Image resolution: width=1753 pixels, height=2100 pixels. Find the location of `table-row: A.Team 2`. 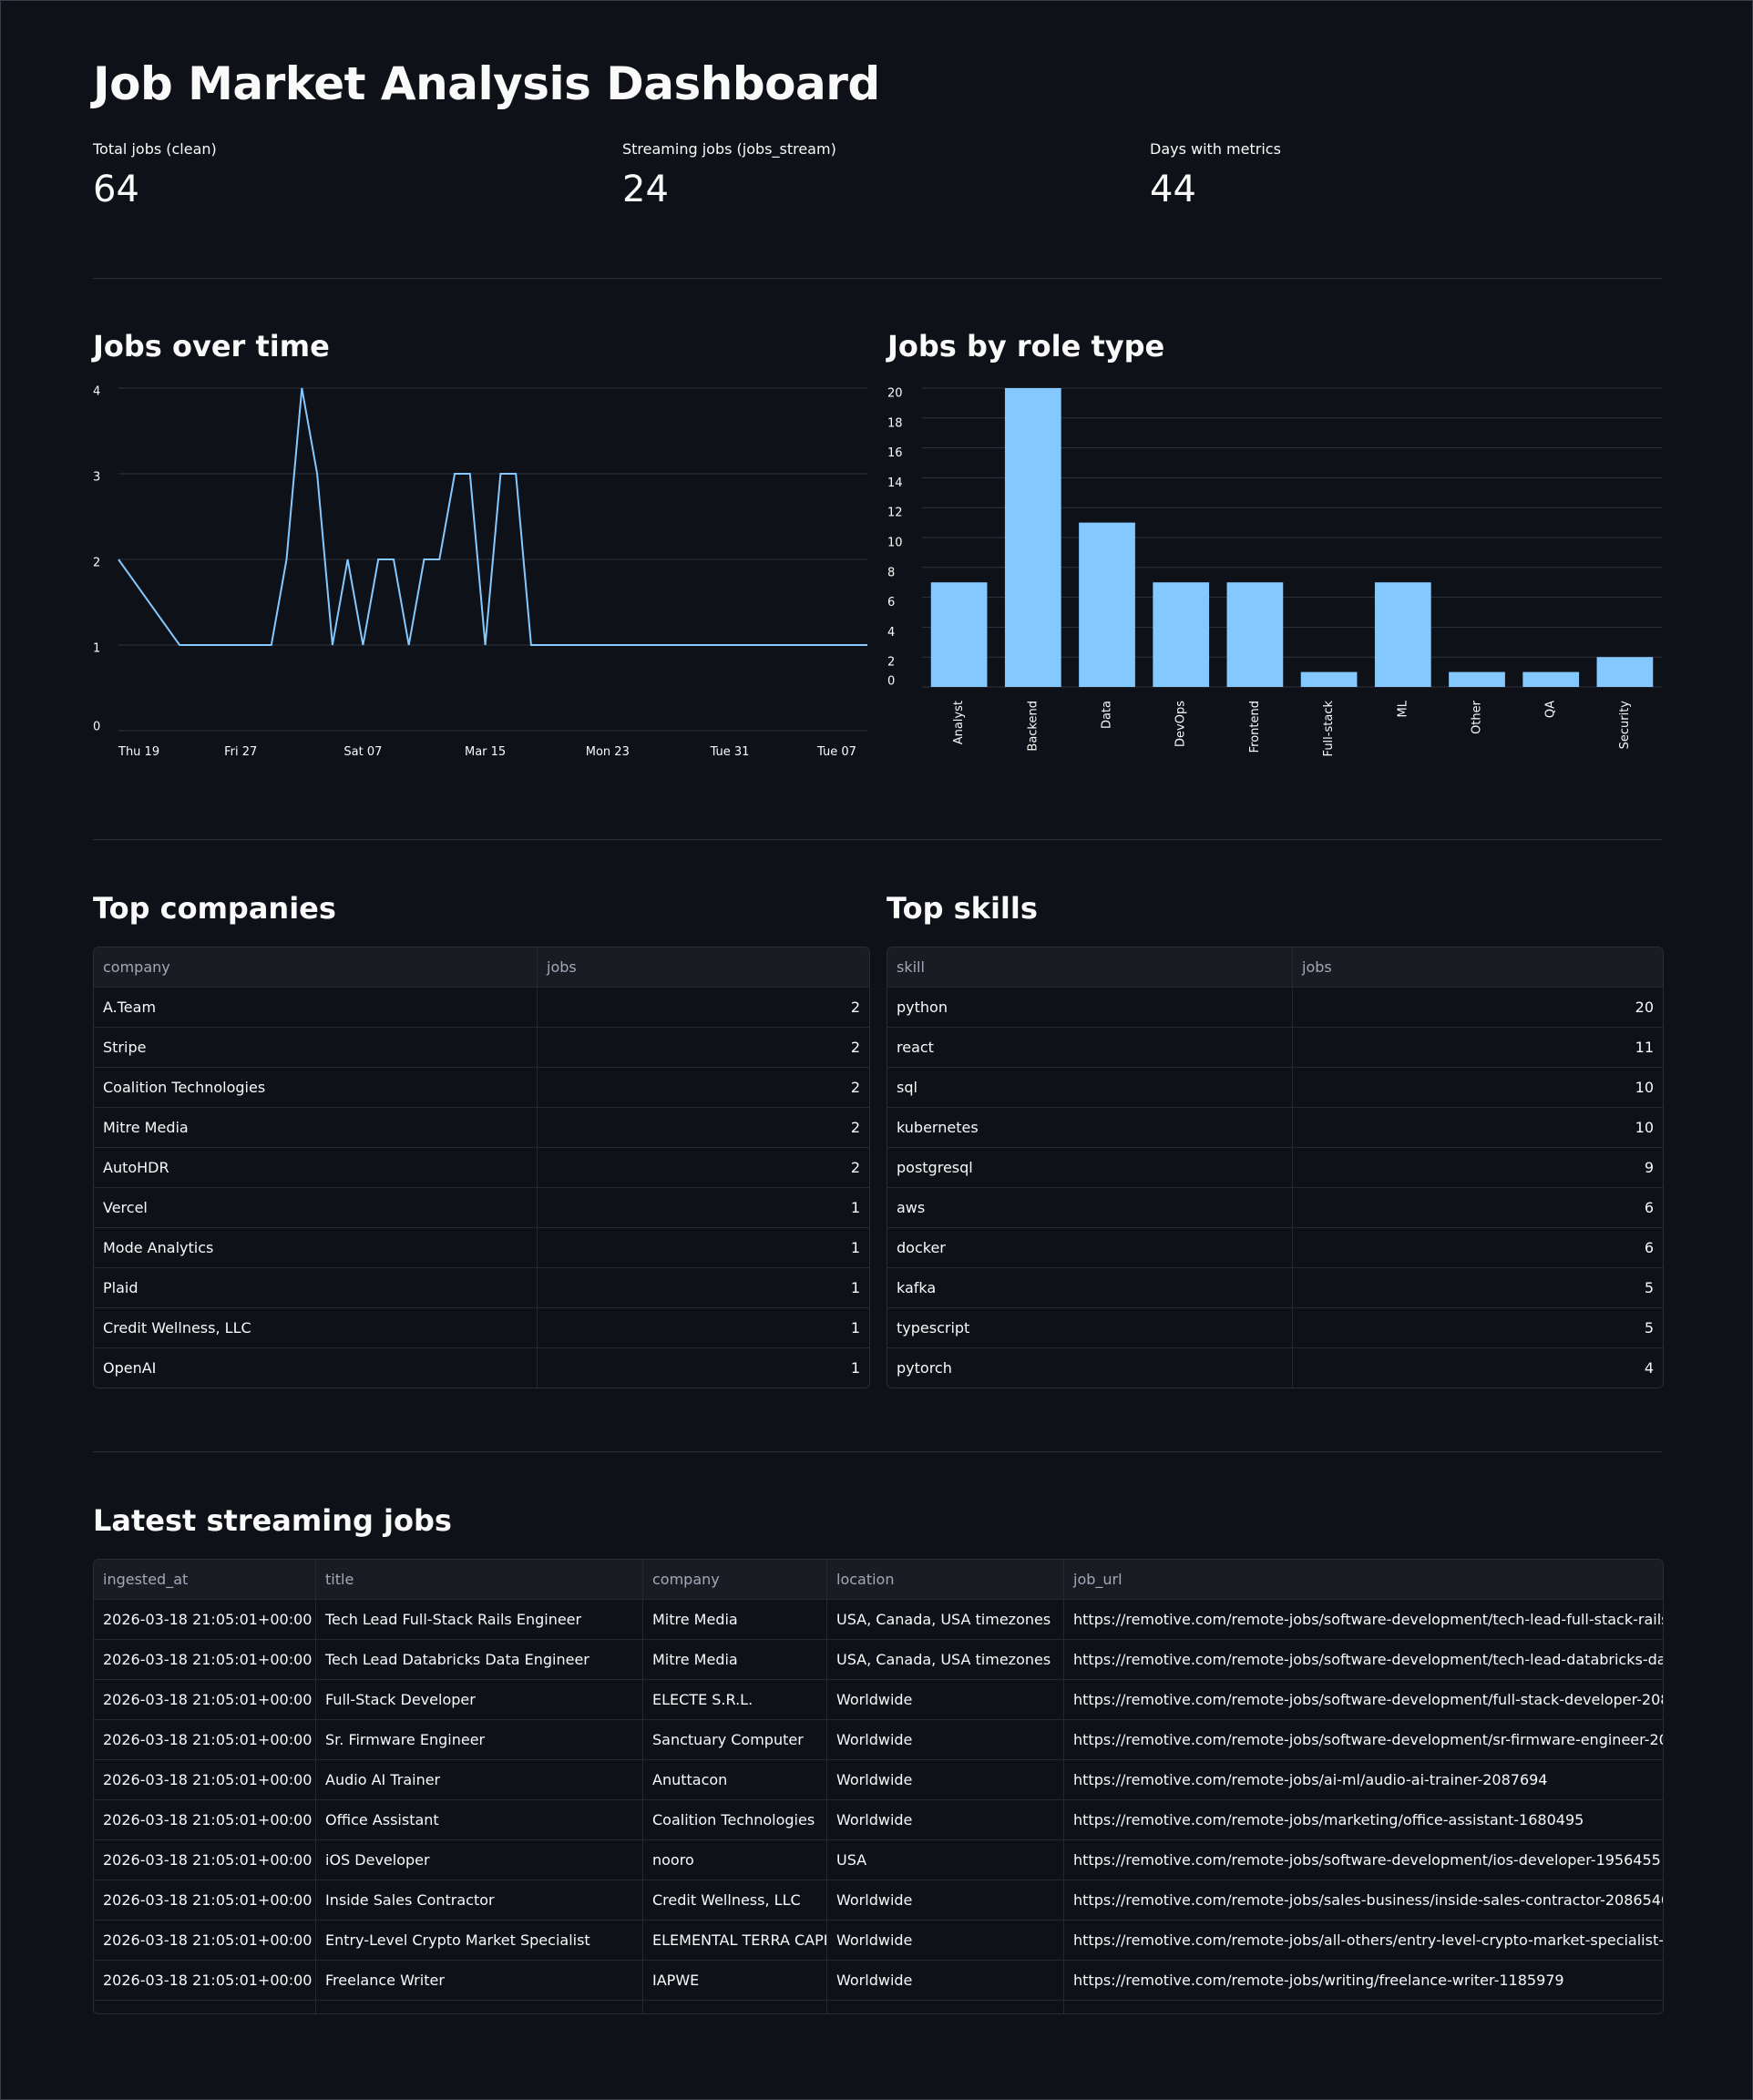

table-row: A.Team 2 is located at coordinates (481, 1008).